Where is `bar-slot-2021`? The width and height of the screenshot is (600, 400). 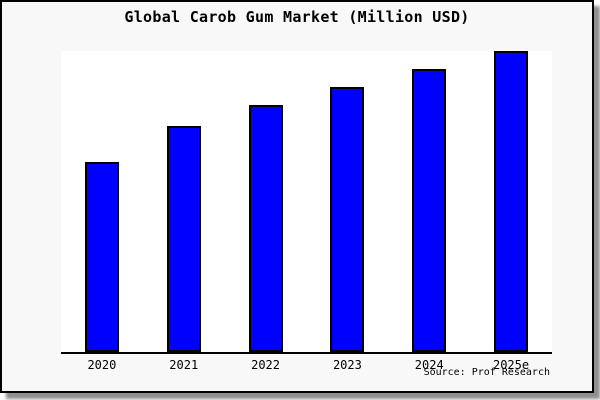
bar-slot-2021 is located at coordinates (184, 201).